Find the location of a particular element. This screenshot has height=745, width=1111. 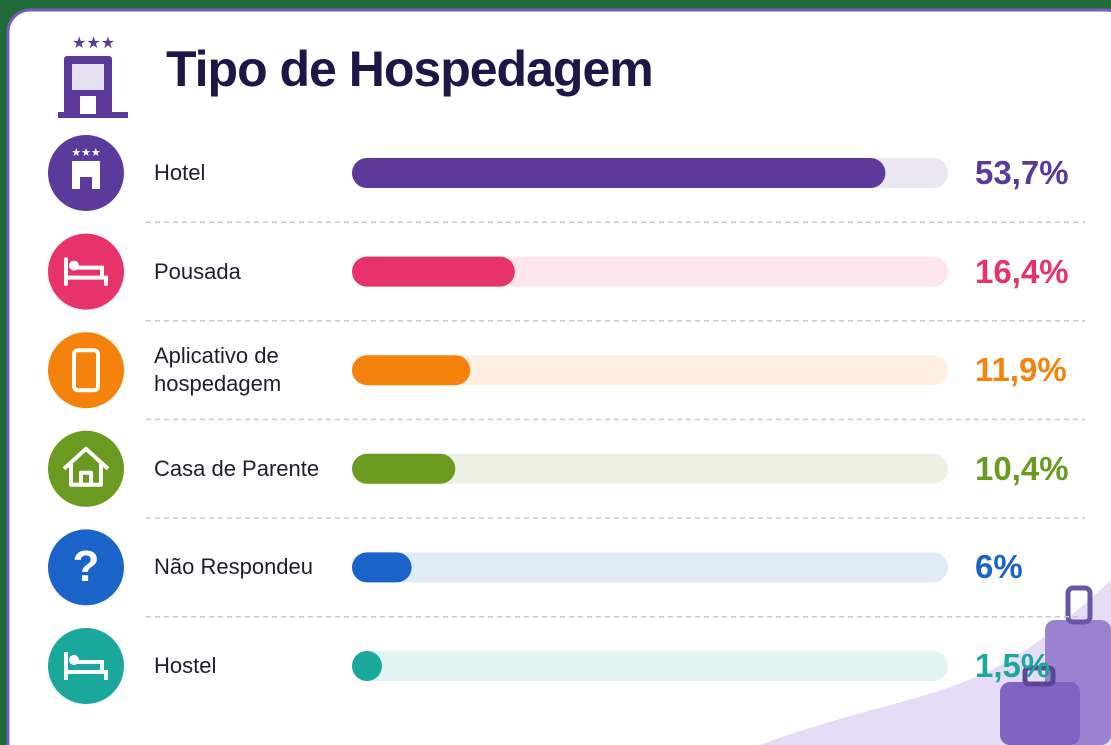

value-label: 1,5% is located at coordinates (1013, 665).